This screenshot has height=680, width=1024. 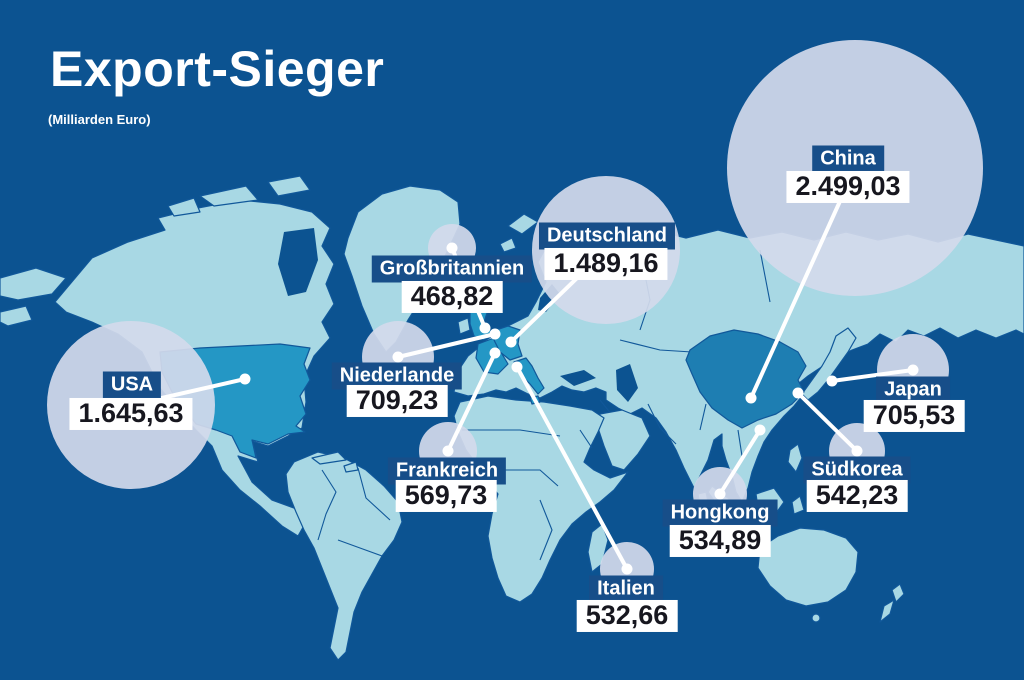 I want to click on philippines, so click(x=795, y=458).